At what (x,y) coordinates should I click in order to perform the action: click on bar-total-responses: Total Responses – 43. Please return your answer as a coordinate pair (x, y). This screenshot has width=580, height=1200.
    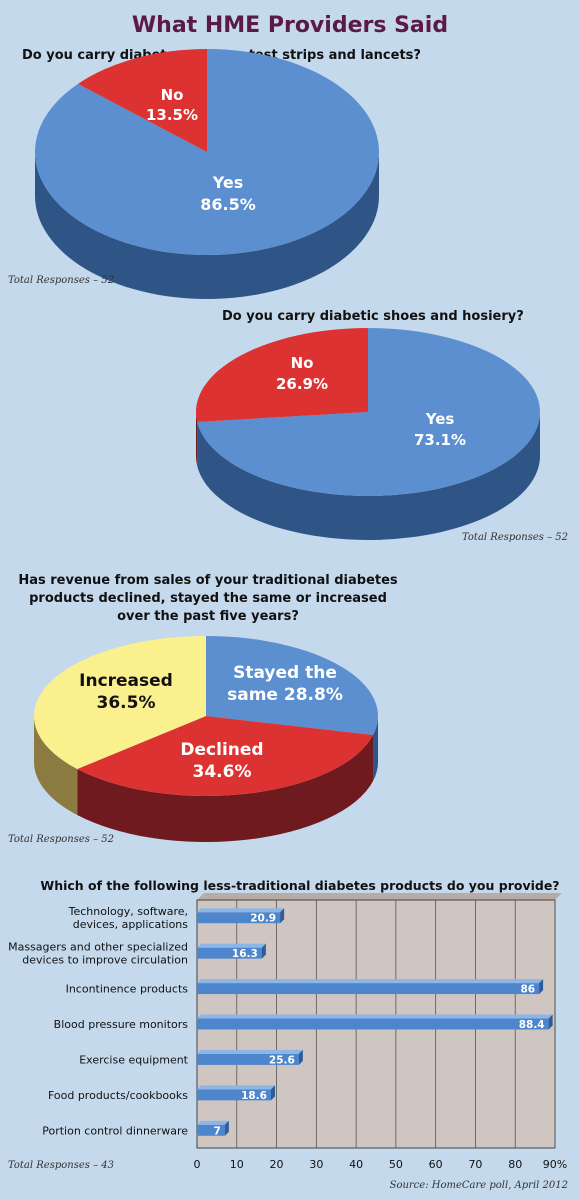
    Looking at the image, I should click on (61, 1165).